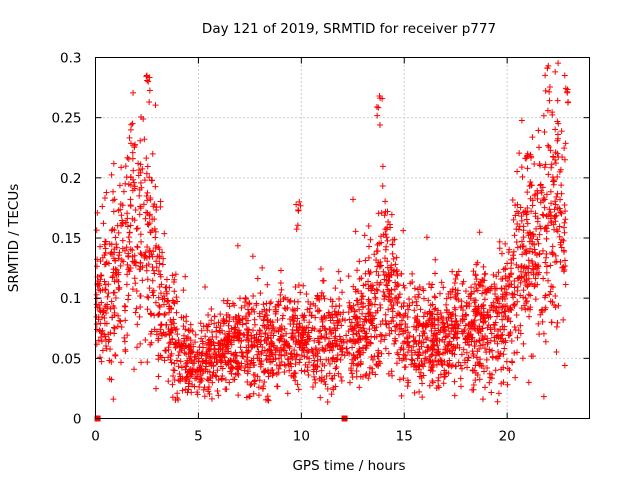 Image resolution: width=640 pixels, height=480 pixels. I want to click on x-tick-label: 5, so click(198, 437).